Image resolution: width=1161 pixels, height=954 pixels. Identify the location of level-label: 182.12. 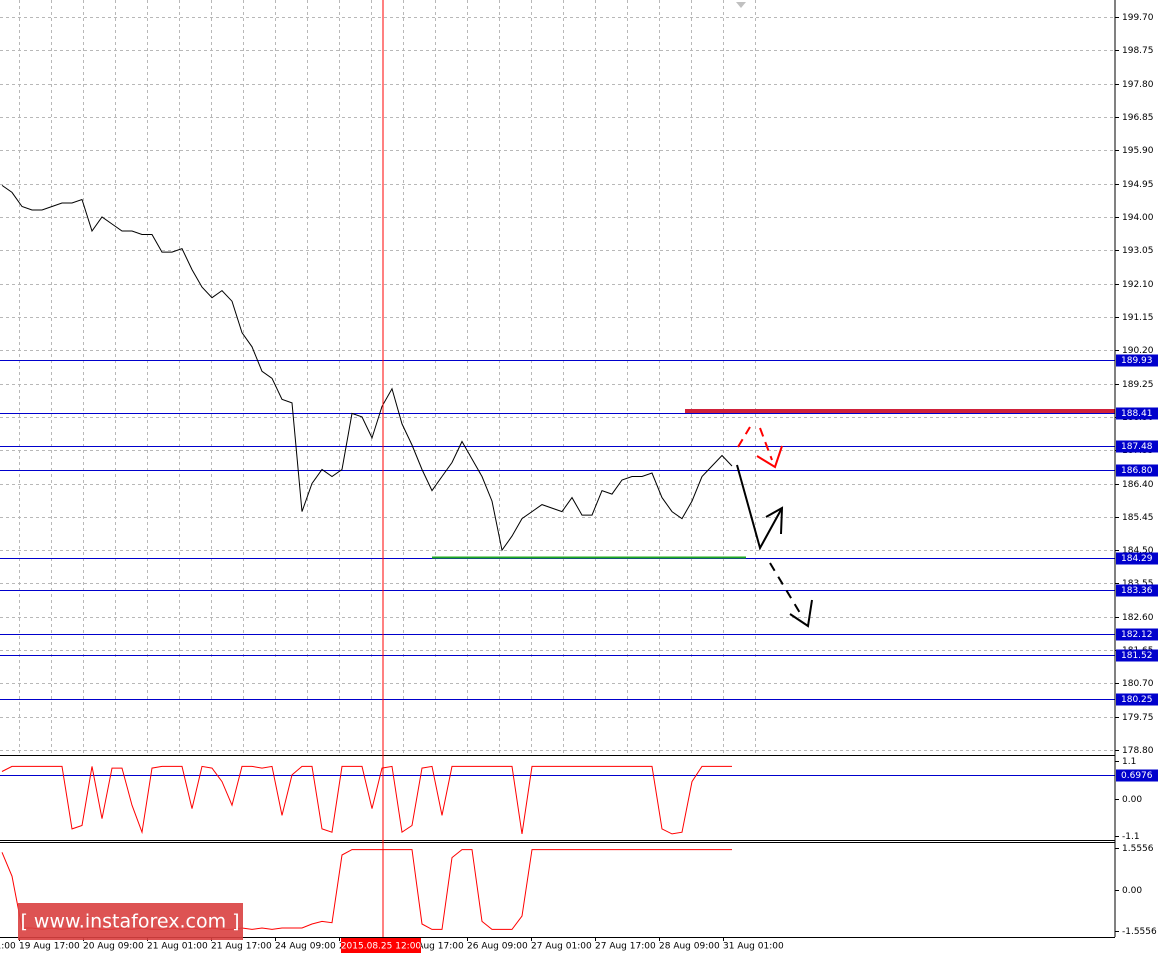
(1137, 635).